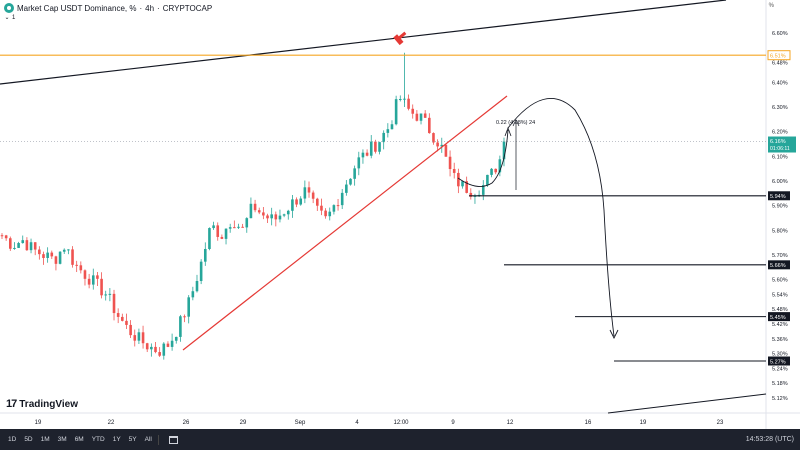 This screenshot has width=800, height=450. What do you see at coordinates (780, 157) in the screenshot?
I see `y-tick-label: 6.10%` at bounding box center [780, 157].